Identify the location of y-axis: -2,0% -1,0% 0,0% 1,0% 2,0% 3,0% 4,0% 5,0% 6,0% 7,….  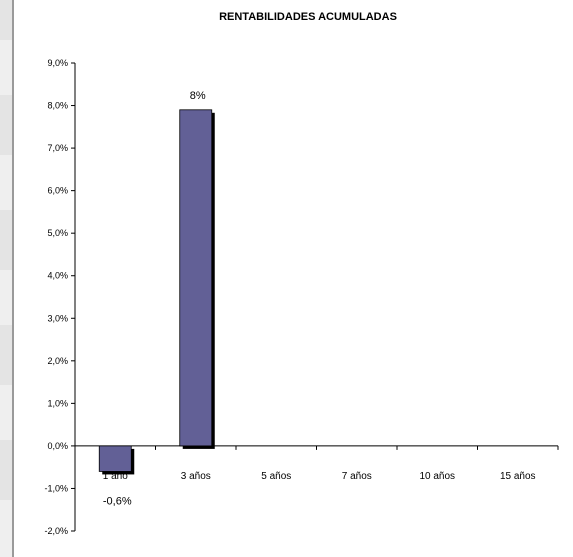
(60, 297).